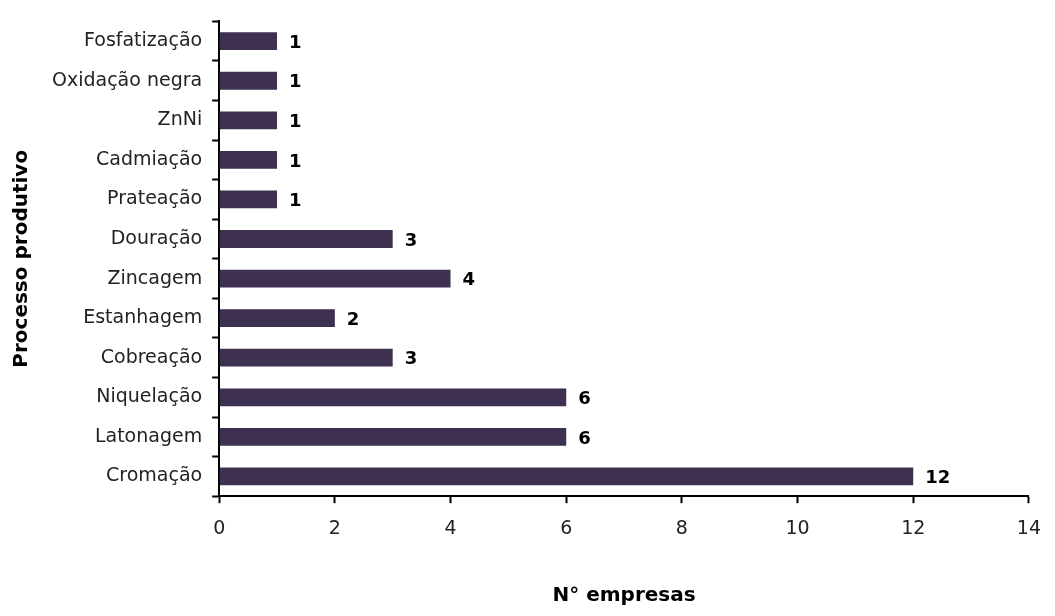 The width and height of the screenshot is (1055, 616). I want to click on y-tick-label: Latonagem, so click(148, 434).